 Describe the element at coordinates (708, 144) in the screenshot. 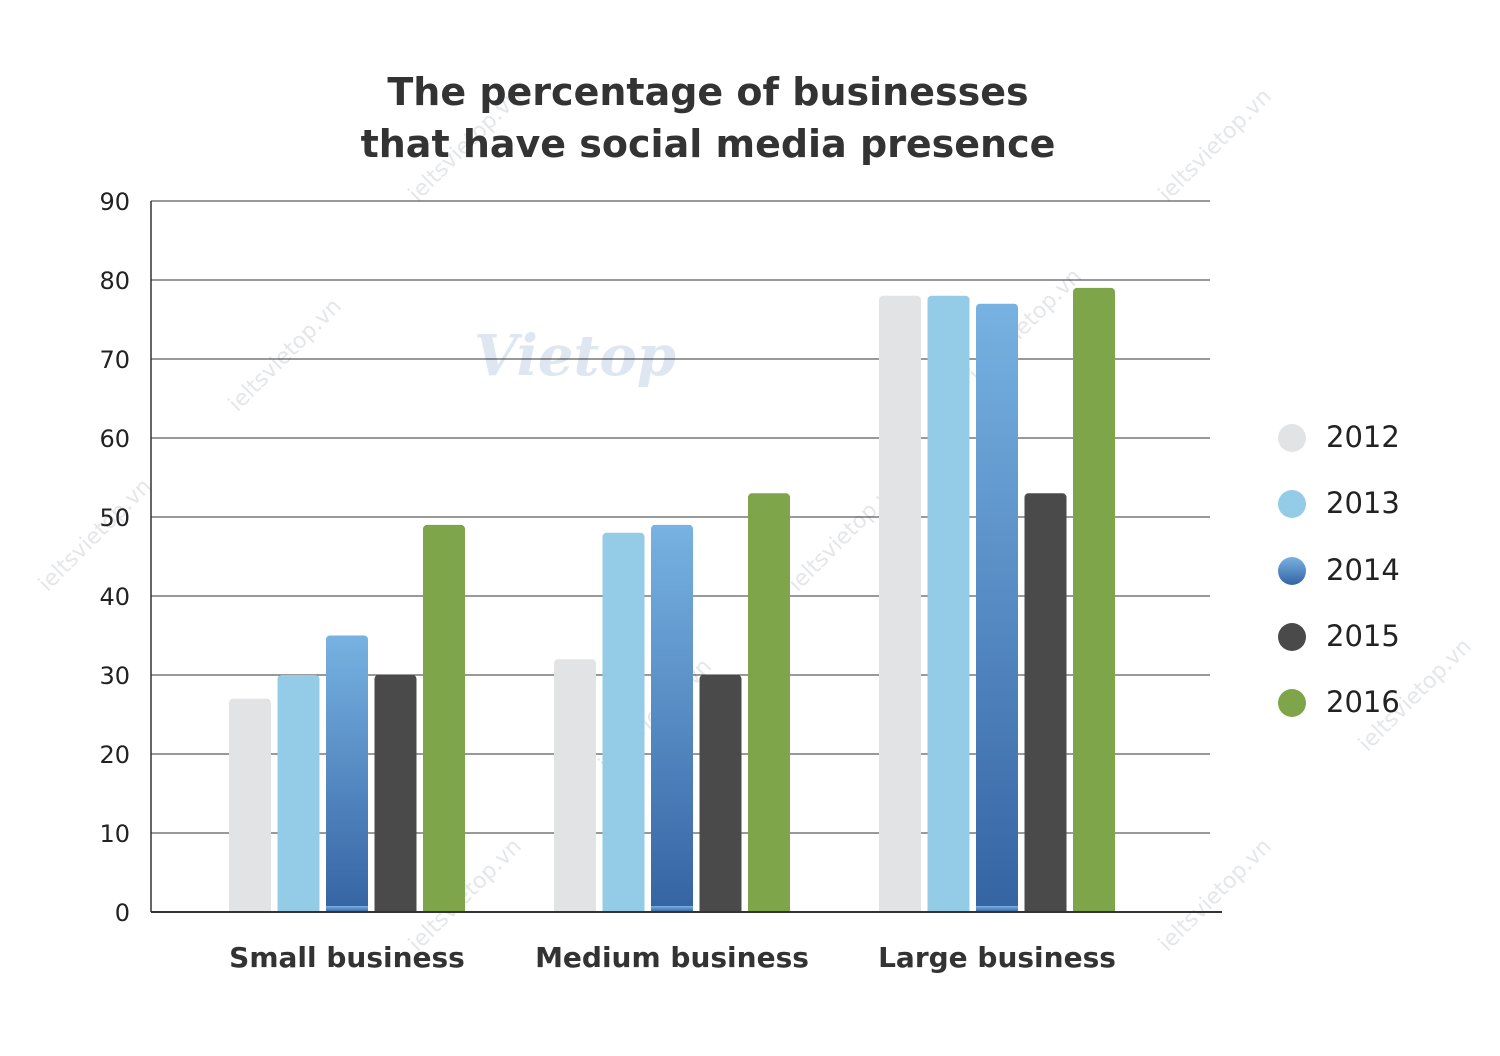

I see `chart-title-line-2: that have social media presence` at that location.